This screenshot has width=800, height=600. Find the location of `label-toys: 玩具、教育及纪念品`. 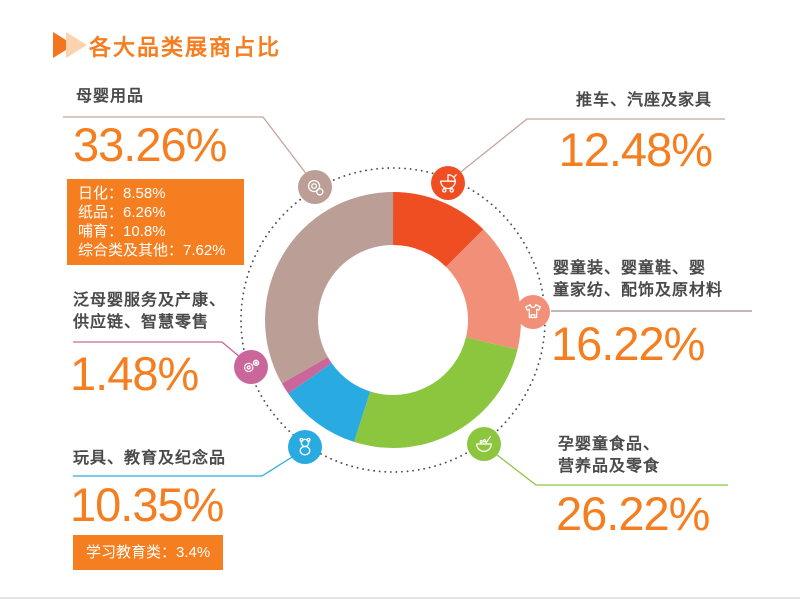

label-toys: 玩具、教育及纪念品 is located at coordinates (150, 458).